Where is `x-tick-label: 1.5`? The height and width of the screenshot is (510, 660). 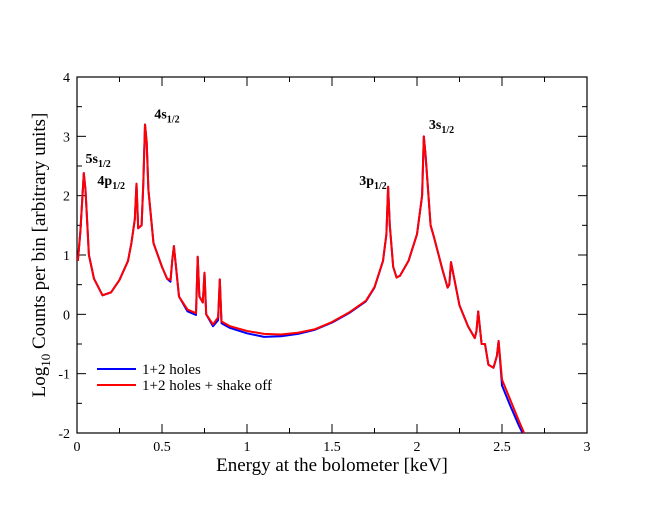
x-tick-label: 1.5 is located at coordinates (332, 447).